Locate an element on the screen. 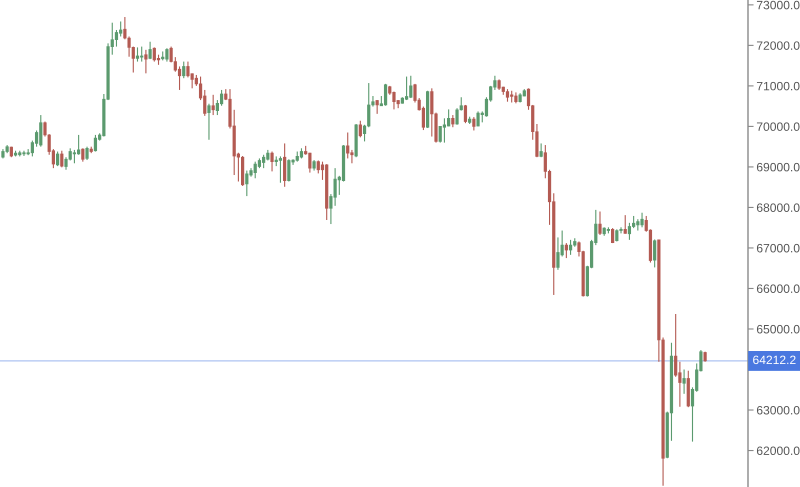 The image size is (800, 487). y-tick-label: 66000.0 is located at coordinates (778, 288).